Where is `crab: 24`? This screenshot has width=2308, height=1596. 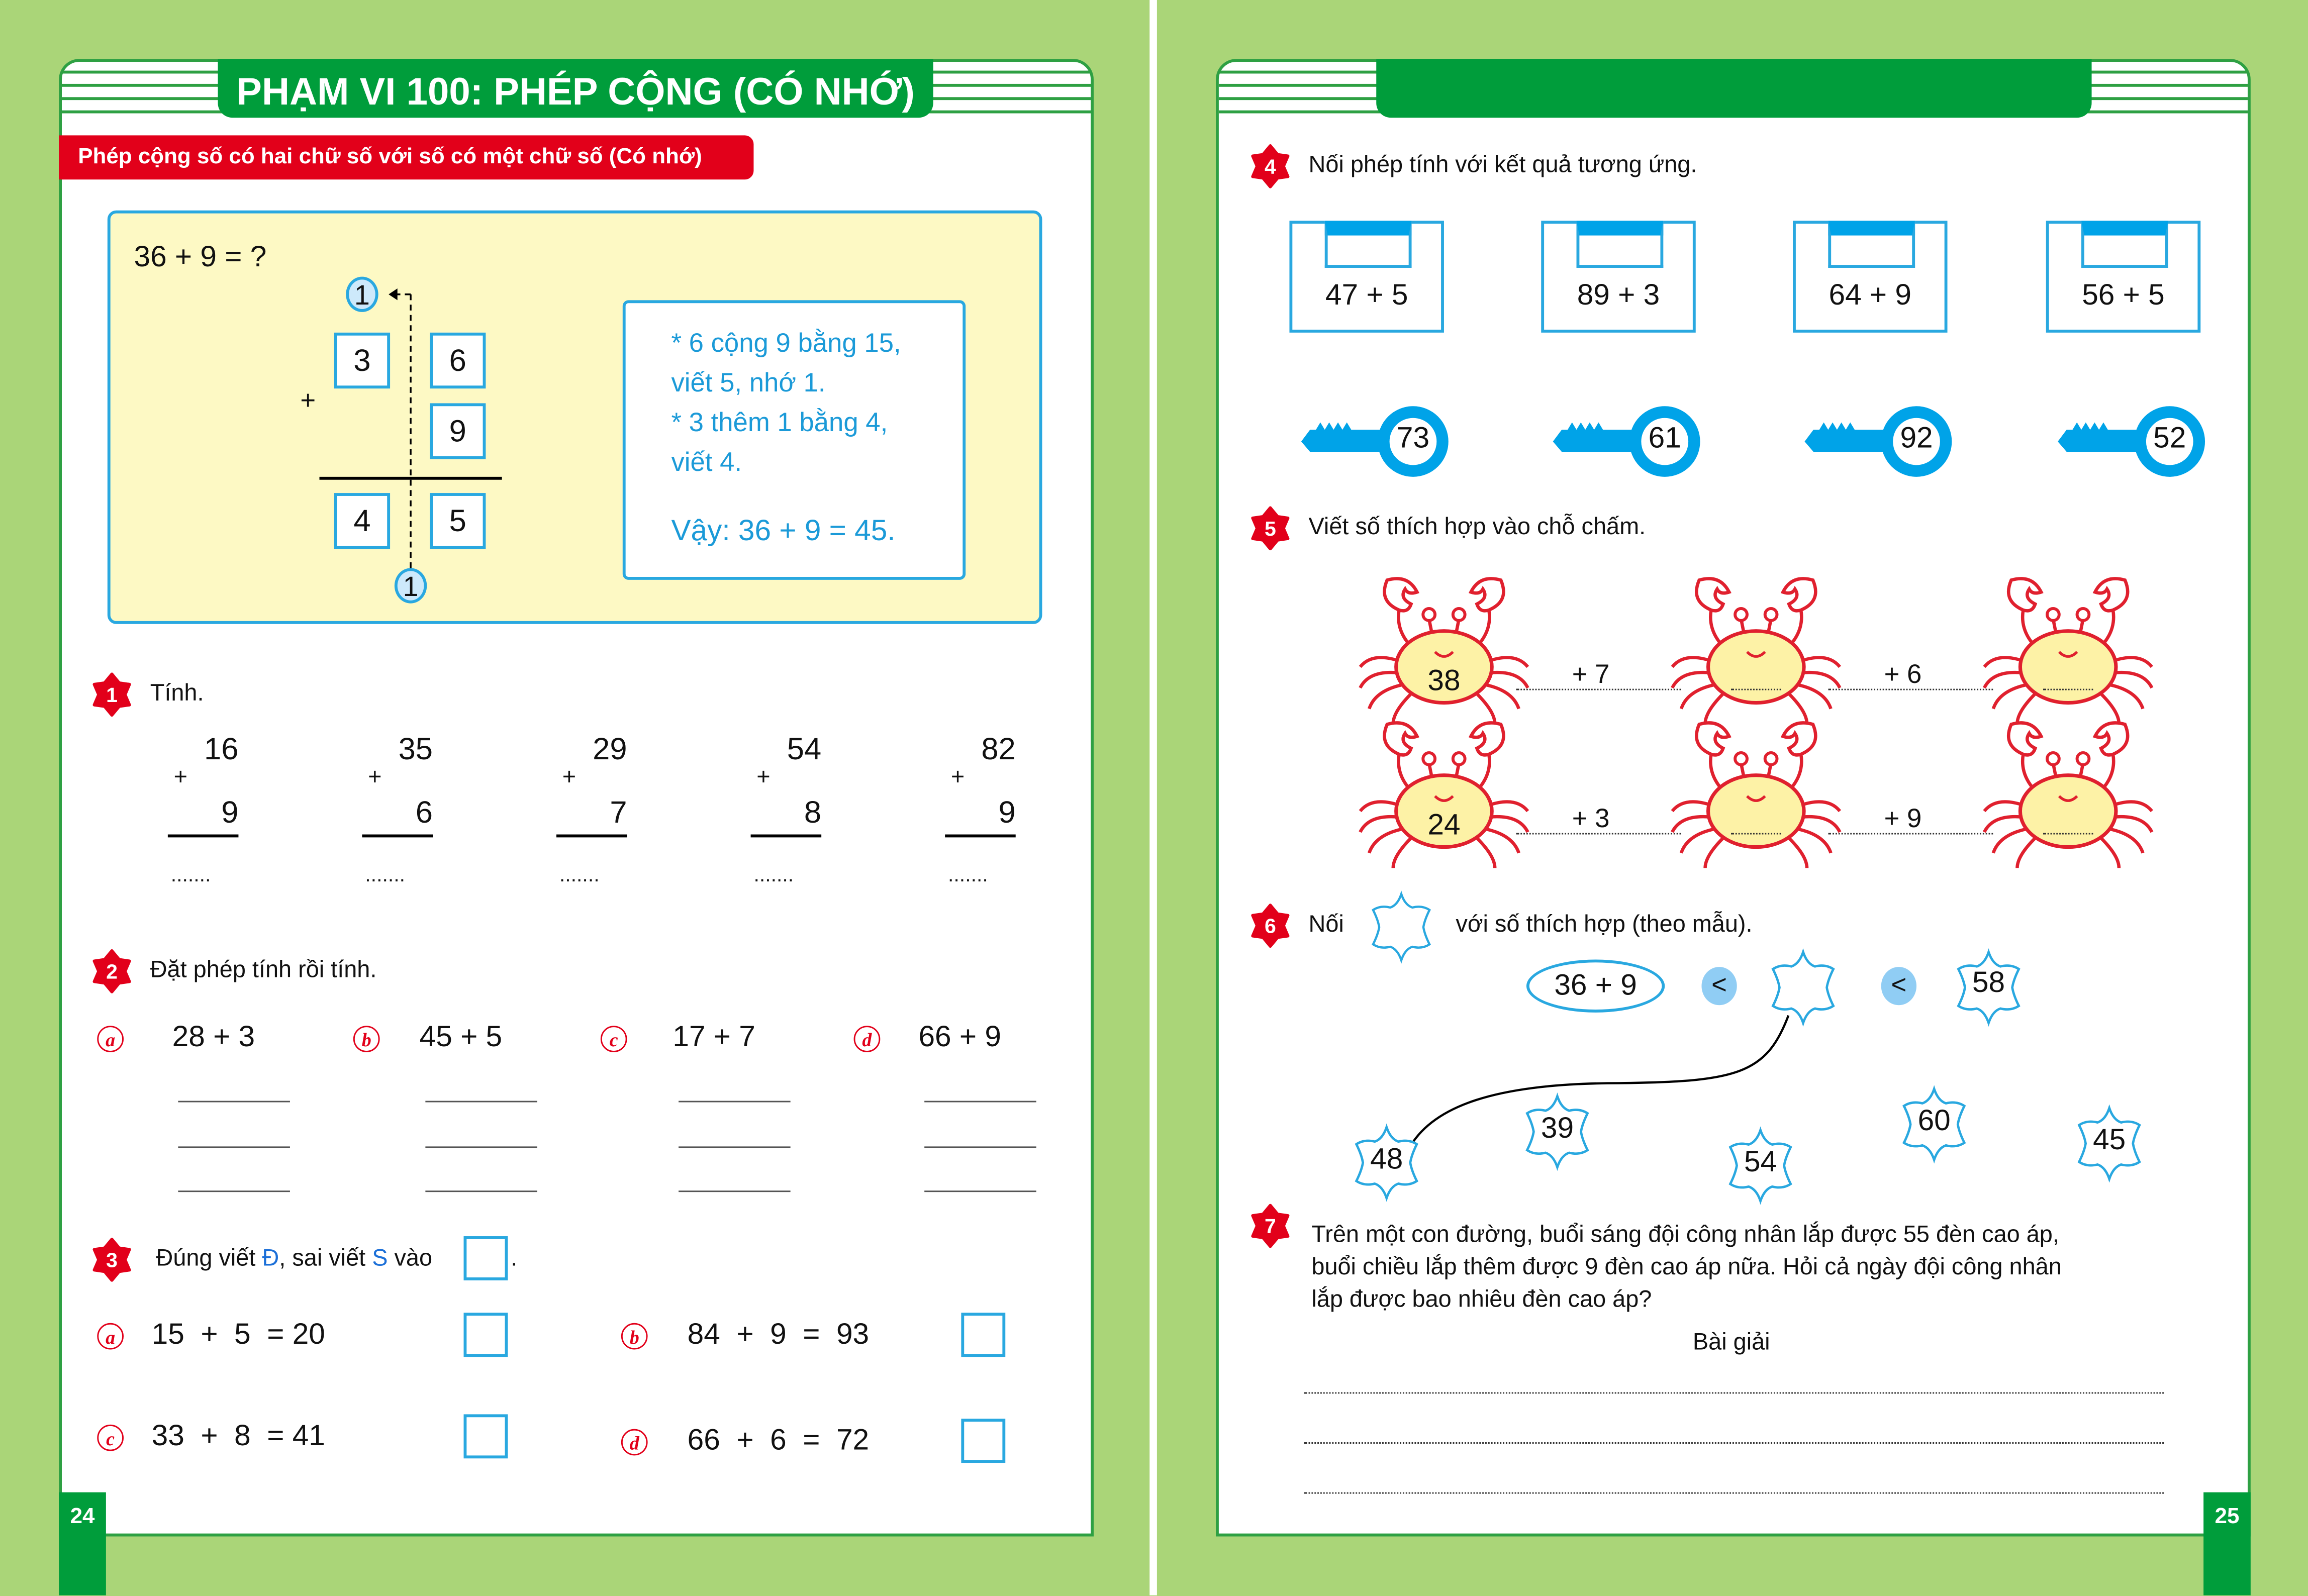
crab: 24 is located at coordinates (1443, 797).